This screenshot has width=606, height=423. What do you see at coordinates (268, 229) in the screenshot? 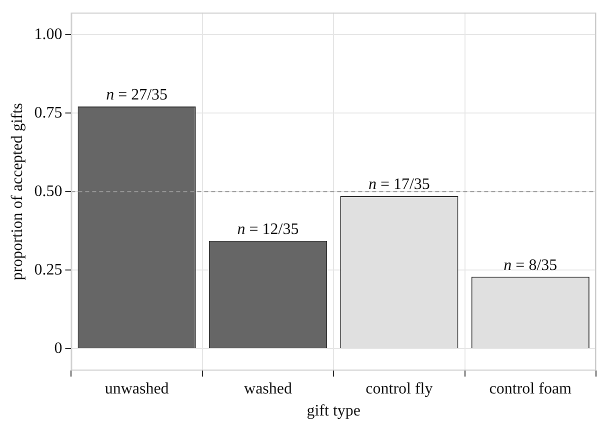
I see `data-label: n = 12/35` at bounding box center [268, 229].